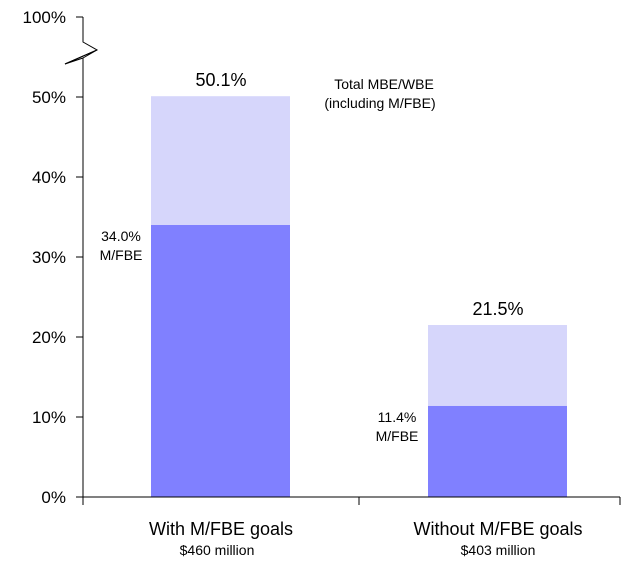 This screenshot has height=563, width=627. What do you see at coordinates (498, 550) in the screenshot?
I see `category-subtitle-2: $403 million` at bounding box center [498, 550].